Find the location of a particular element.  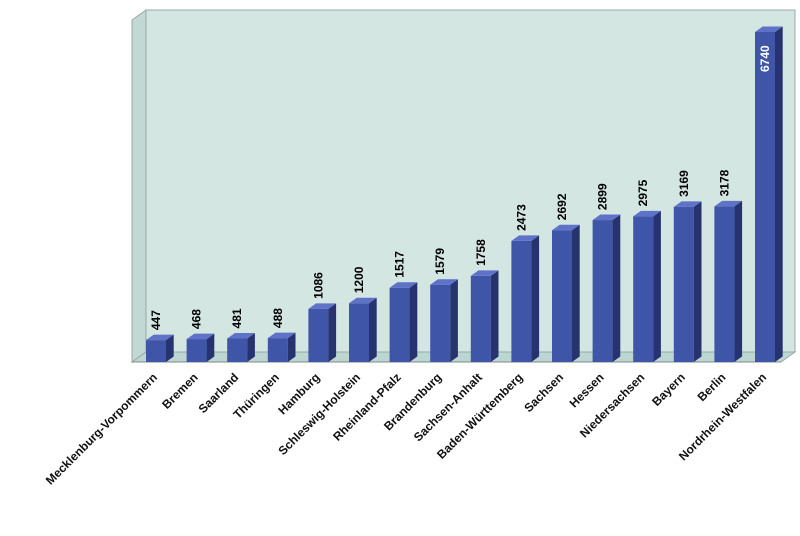

value-label: 2692 is located at coordinates (562, 206).